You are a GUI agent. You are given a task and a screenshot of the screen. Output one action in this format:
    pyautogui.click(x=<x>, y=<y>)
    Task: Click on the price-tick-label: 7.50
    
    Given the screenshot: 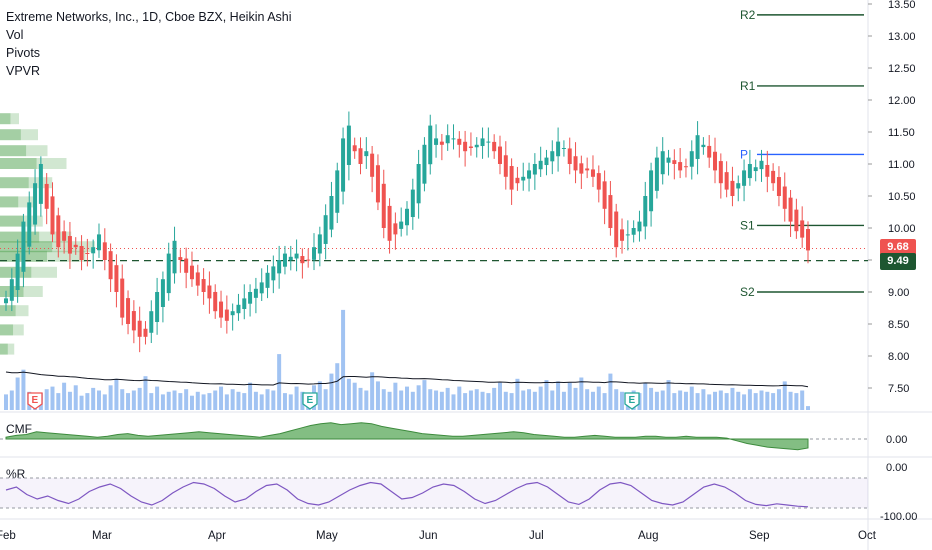 What is the action you would take?
    pyautogui.click(x=898, y=389)
    